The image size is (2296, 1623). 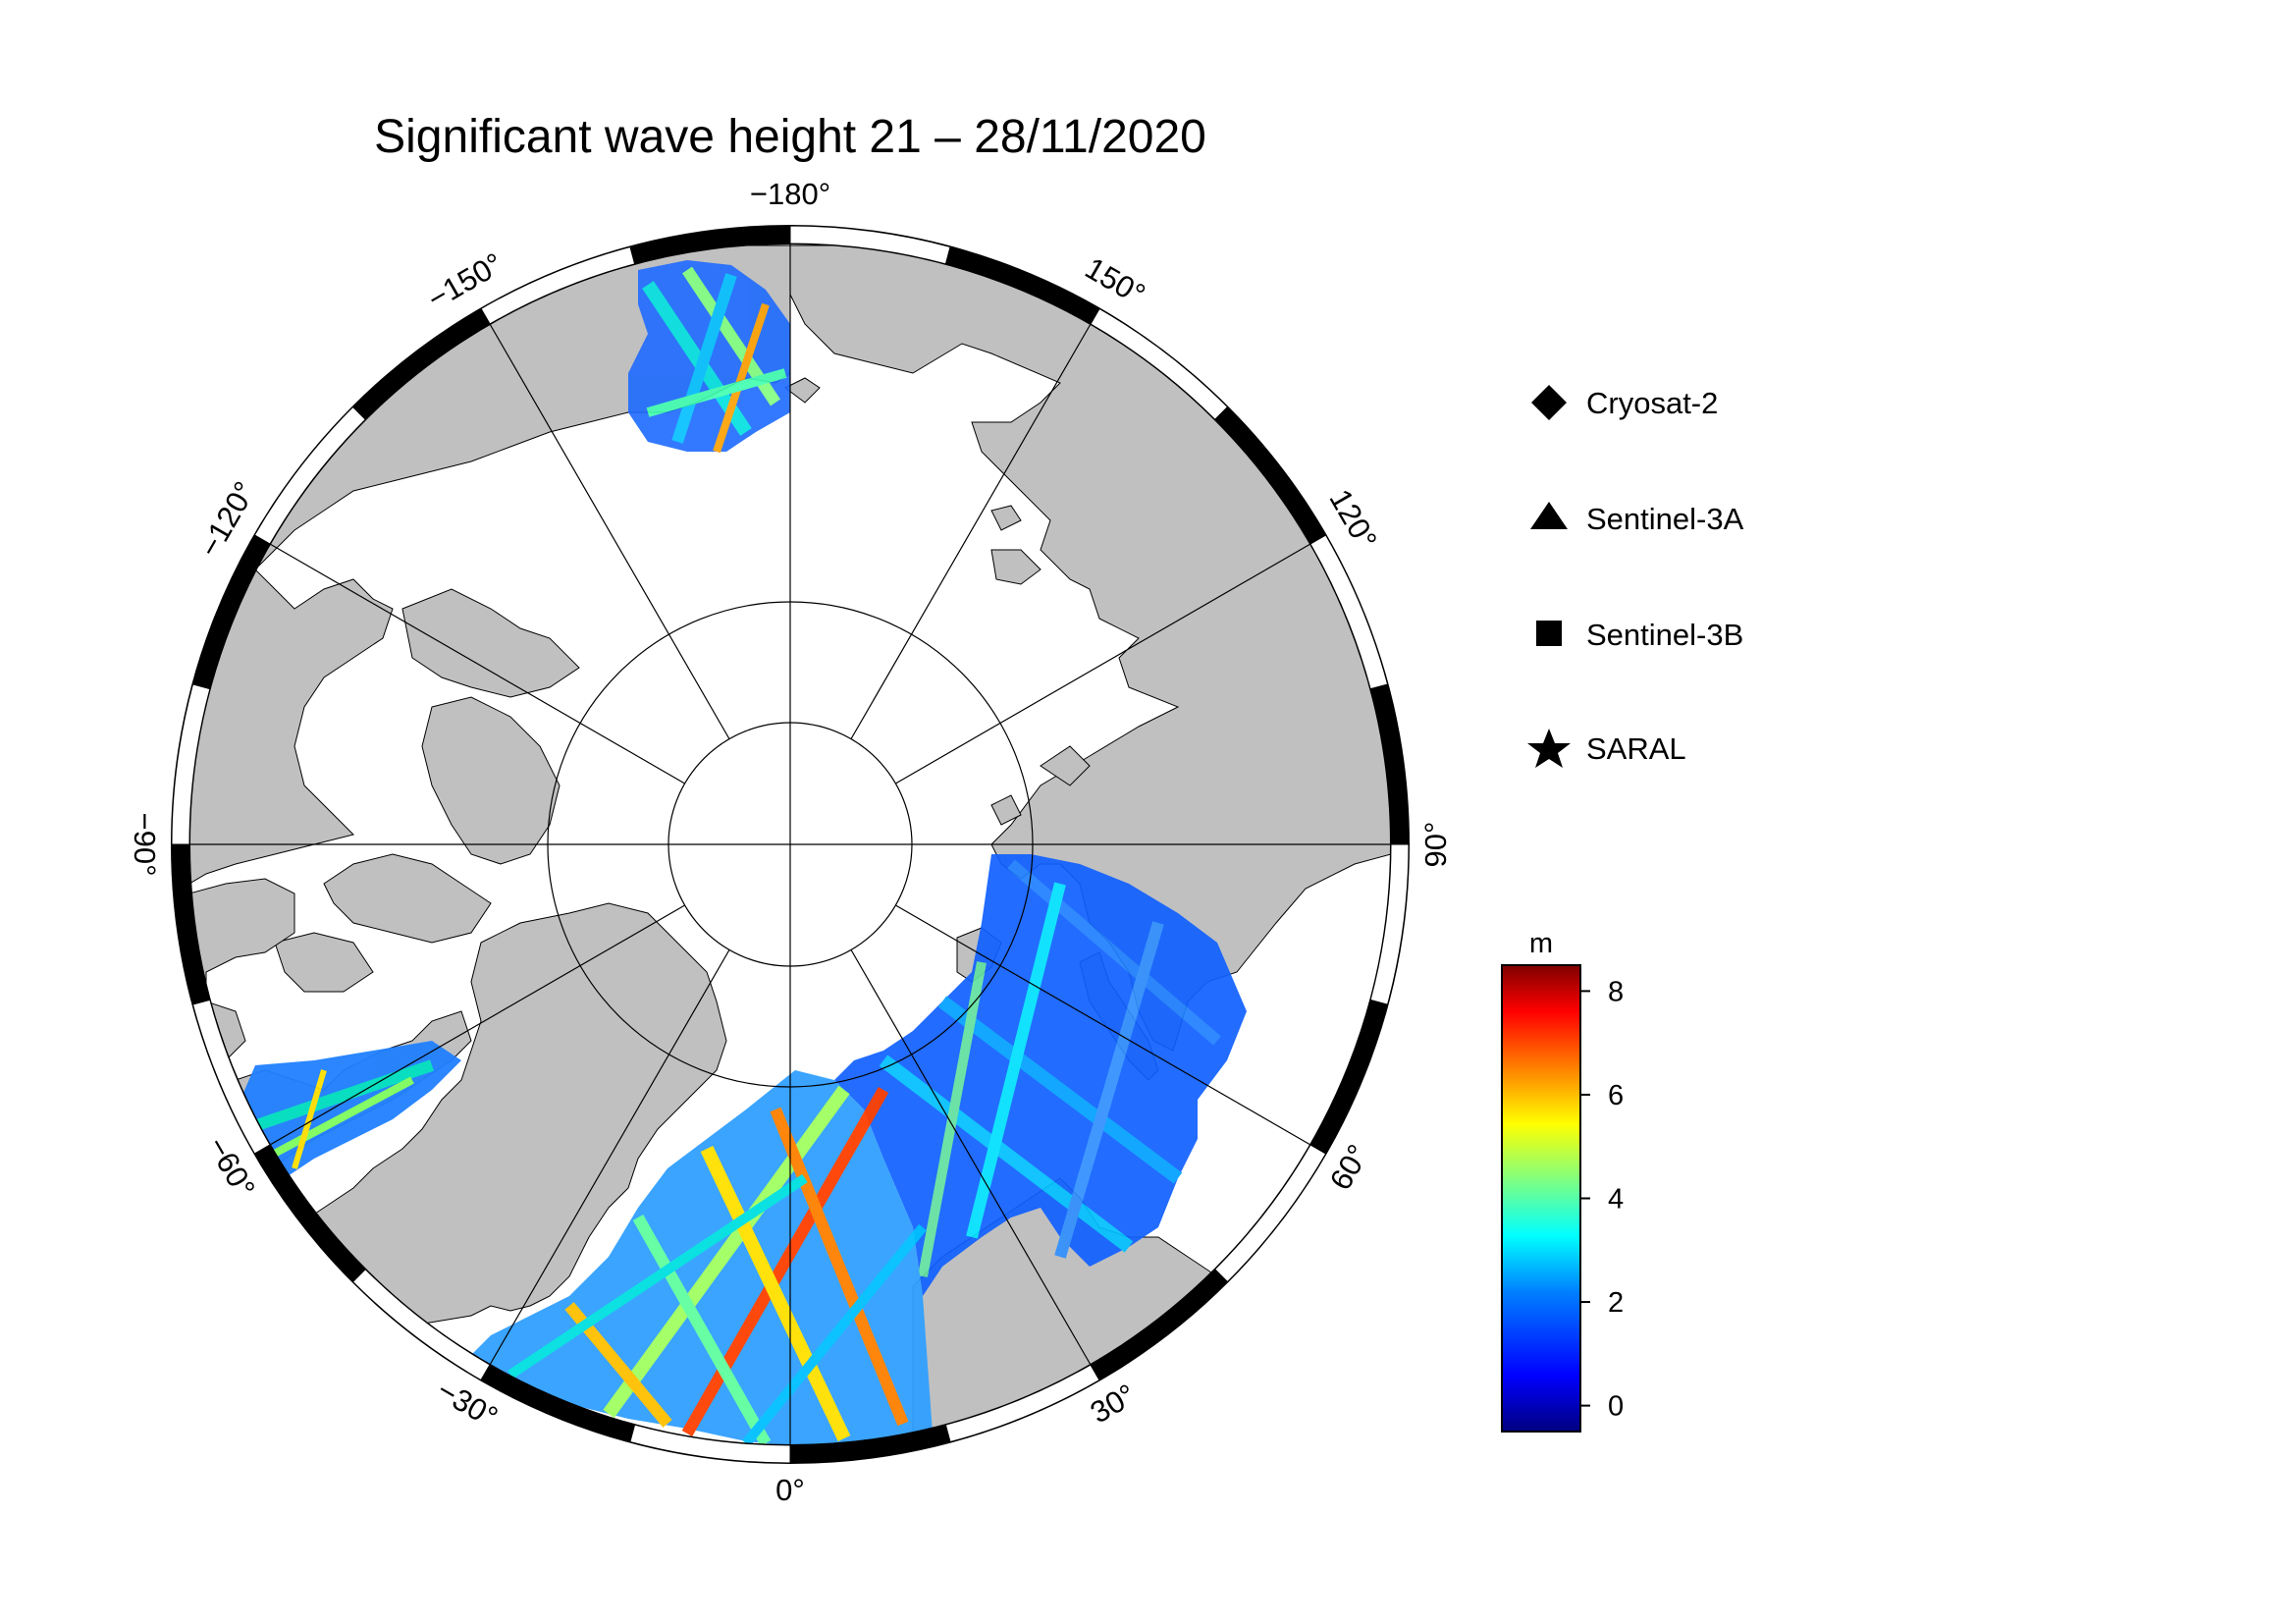 What do you see at coordinates (790, 1490) in the screenshot?
I see `lon-label-0: 0°` at bounding box center [790, 1490].